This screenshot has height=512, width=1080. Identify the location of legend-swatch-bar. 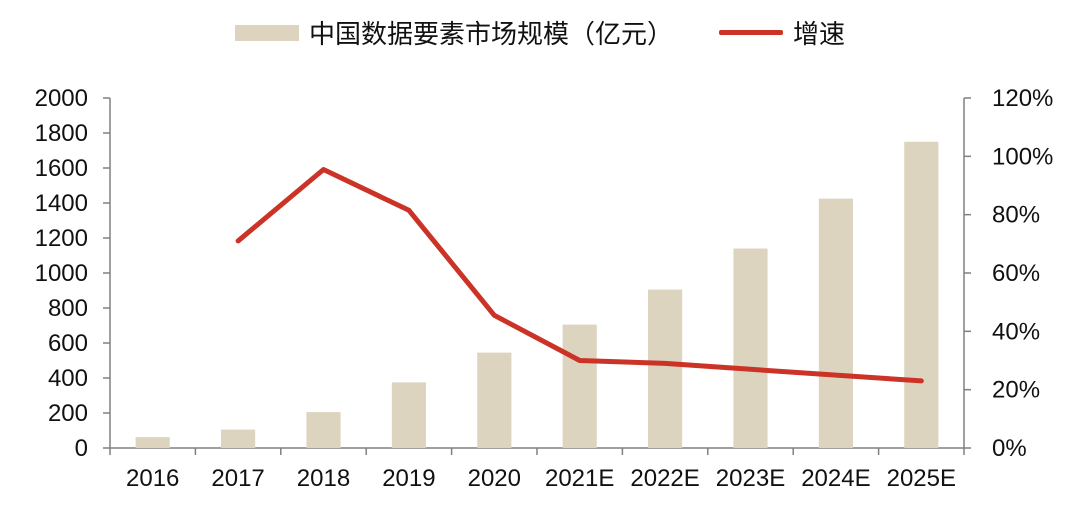
(266, 32).